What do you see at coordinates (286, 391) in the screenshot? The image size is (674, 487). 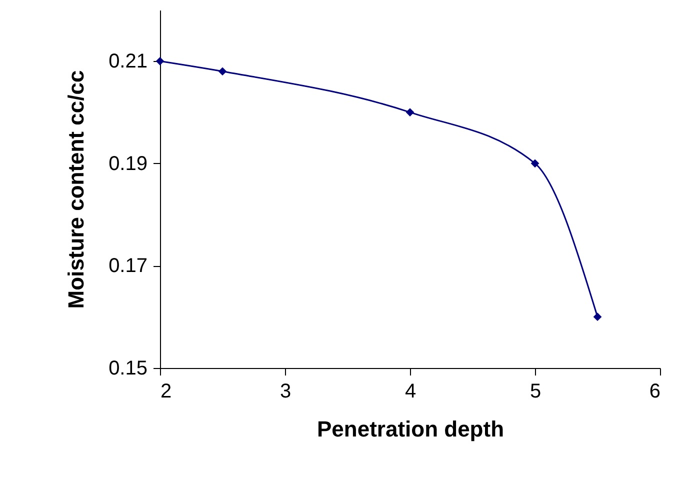 I see `x-tick-label: 3` at bounding box center [286, 391].